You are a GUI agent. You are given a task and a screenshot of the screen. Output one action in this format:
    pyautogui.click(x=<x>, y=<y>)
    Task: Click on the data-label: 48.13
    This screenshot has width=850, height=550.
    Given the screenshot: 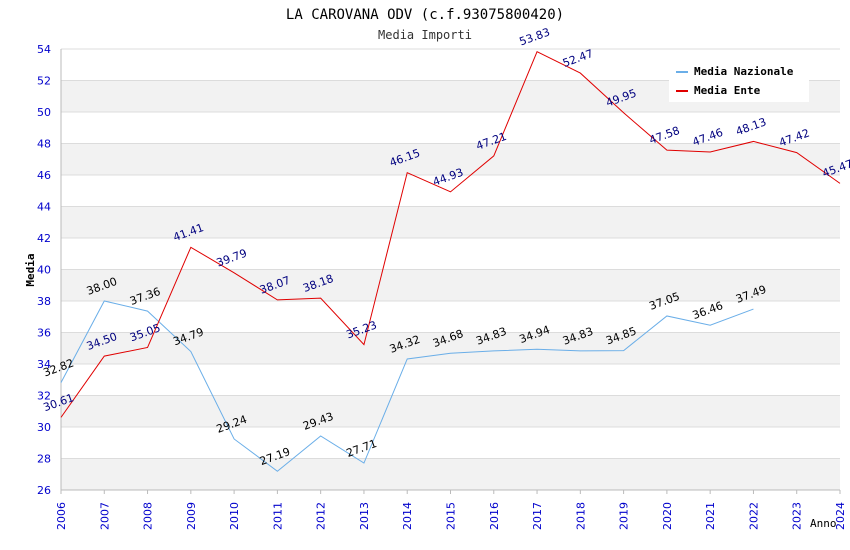 What is the action you would take?
    pyautogui.click(x=751, y=126)
    